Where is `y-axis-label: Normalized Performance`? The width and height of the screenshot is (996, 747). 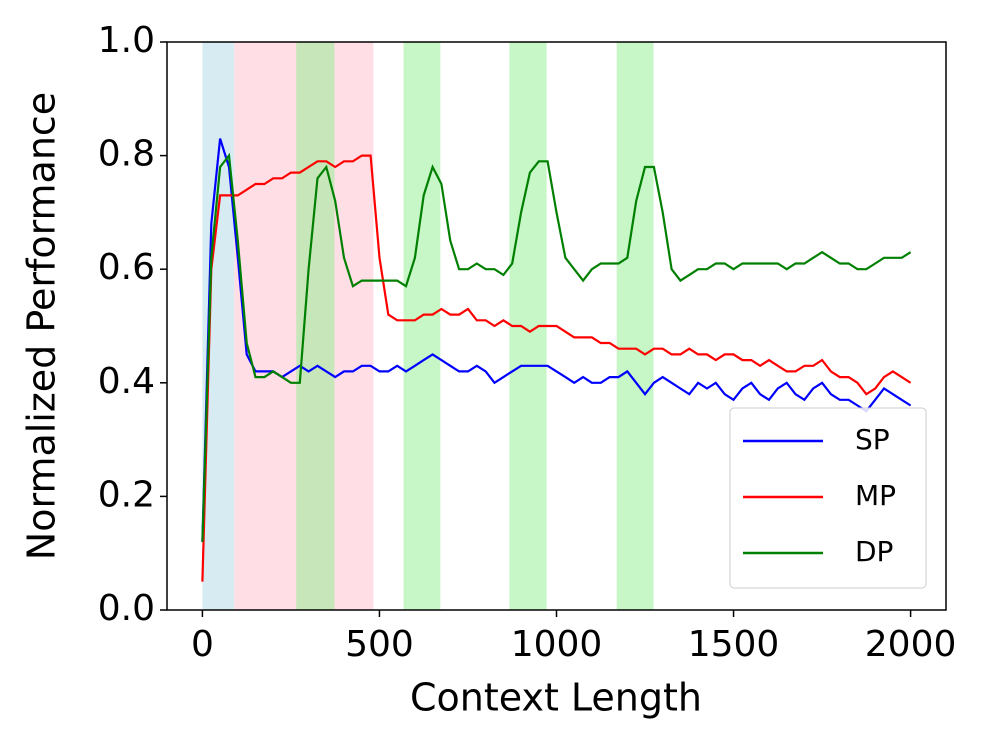 y-axis-label: Normalized Performance is located at coordinates (42, 326).